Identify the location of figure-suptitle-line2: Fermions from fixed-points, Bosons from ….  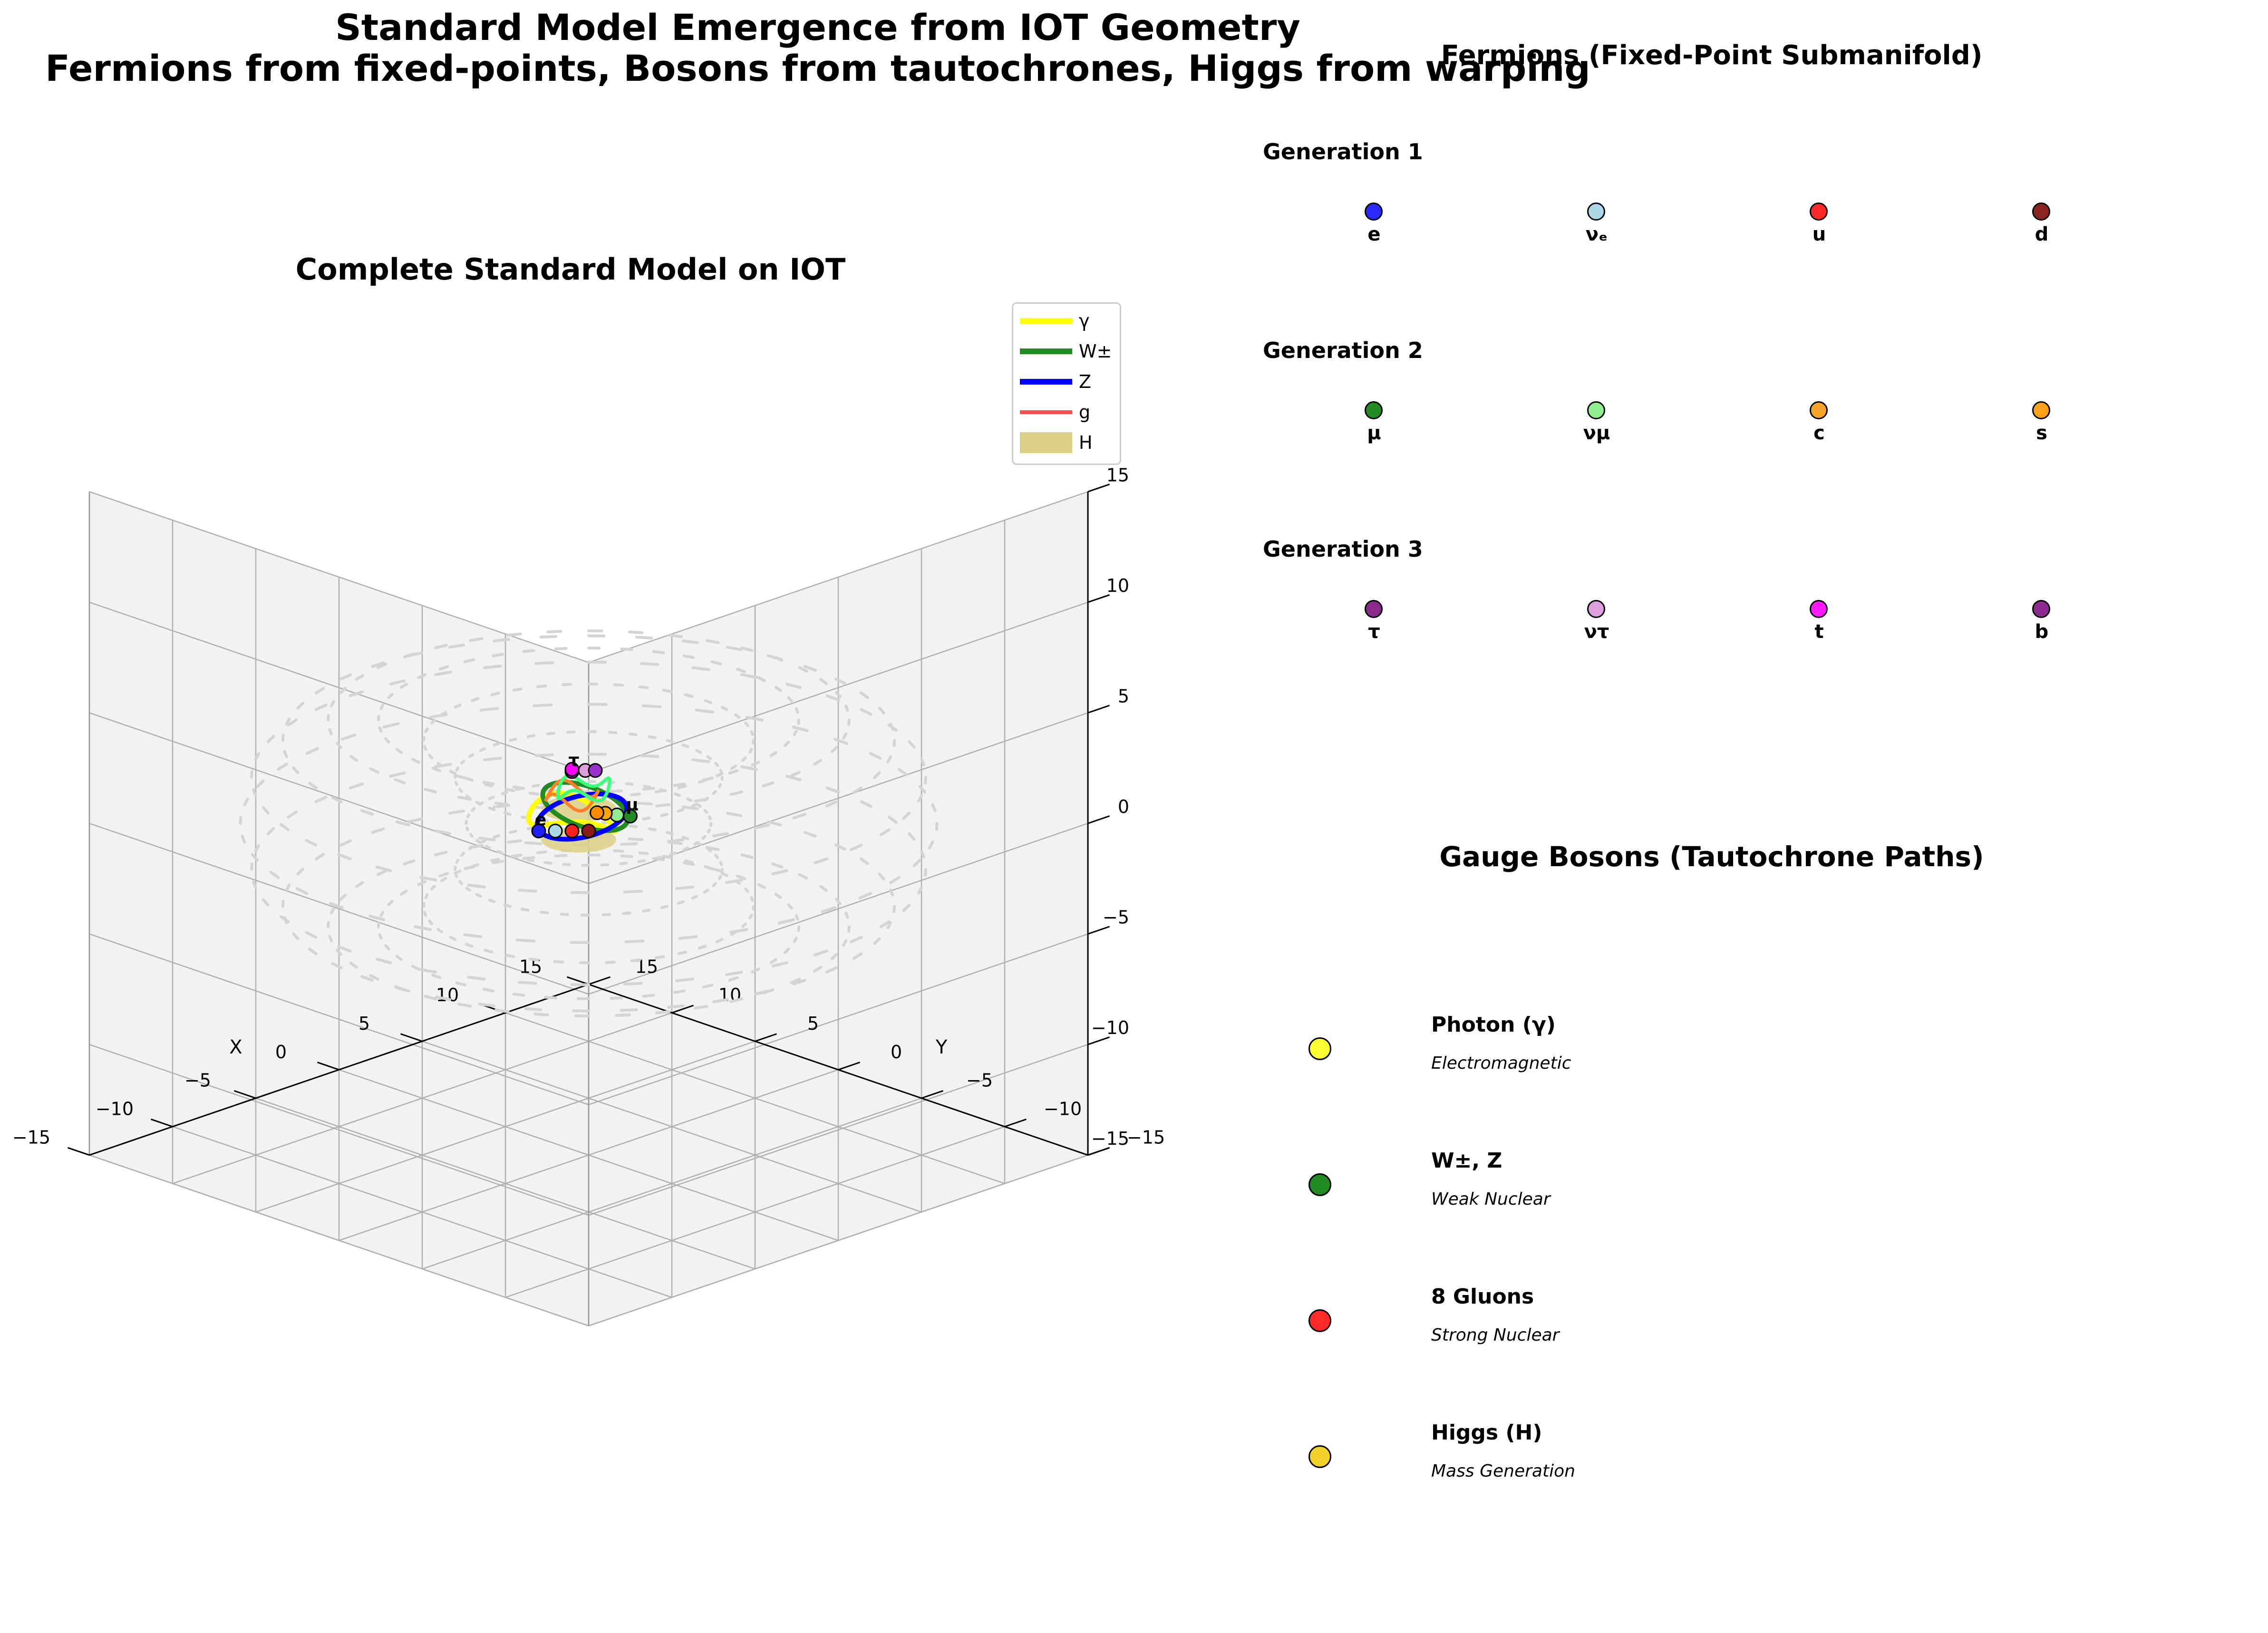
(817, 68).